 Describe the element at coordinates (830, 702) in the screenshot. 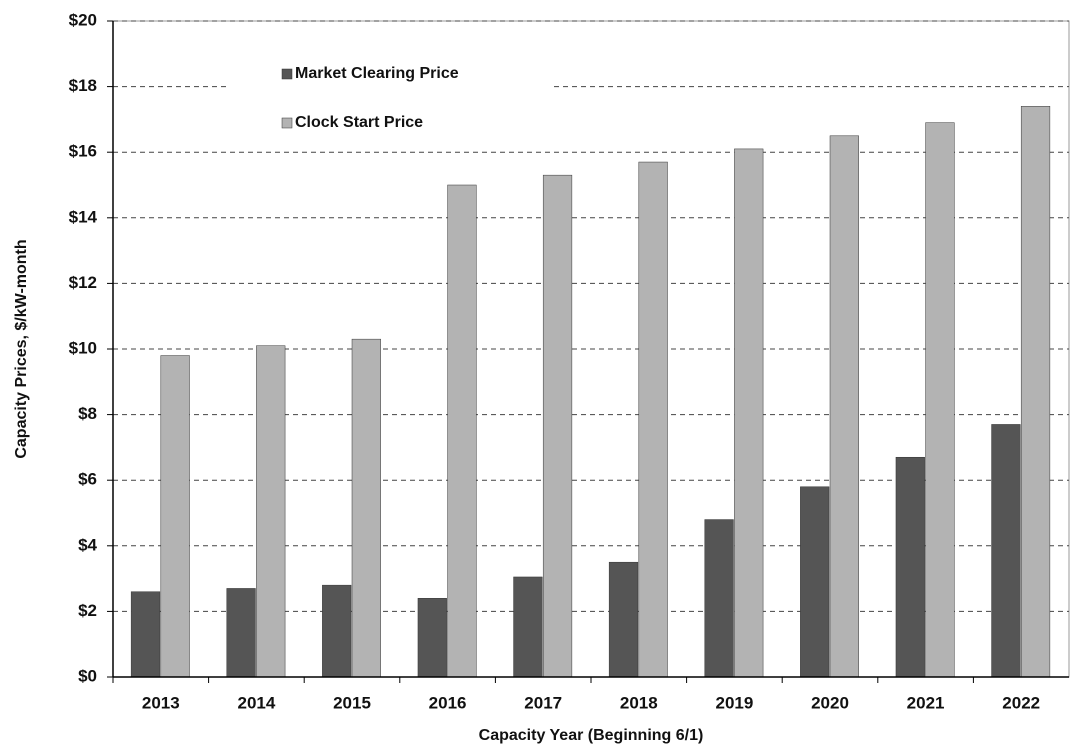

I see `x-tick-label: 2020` at that location.